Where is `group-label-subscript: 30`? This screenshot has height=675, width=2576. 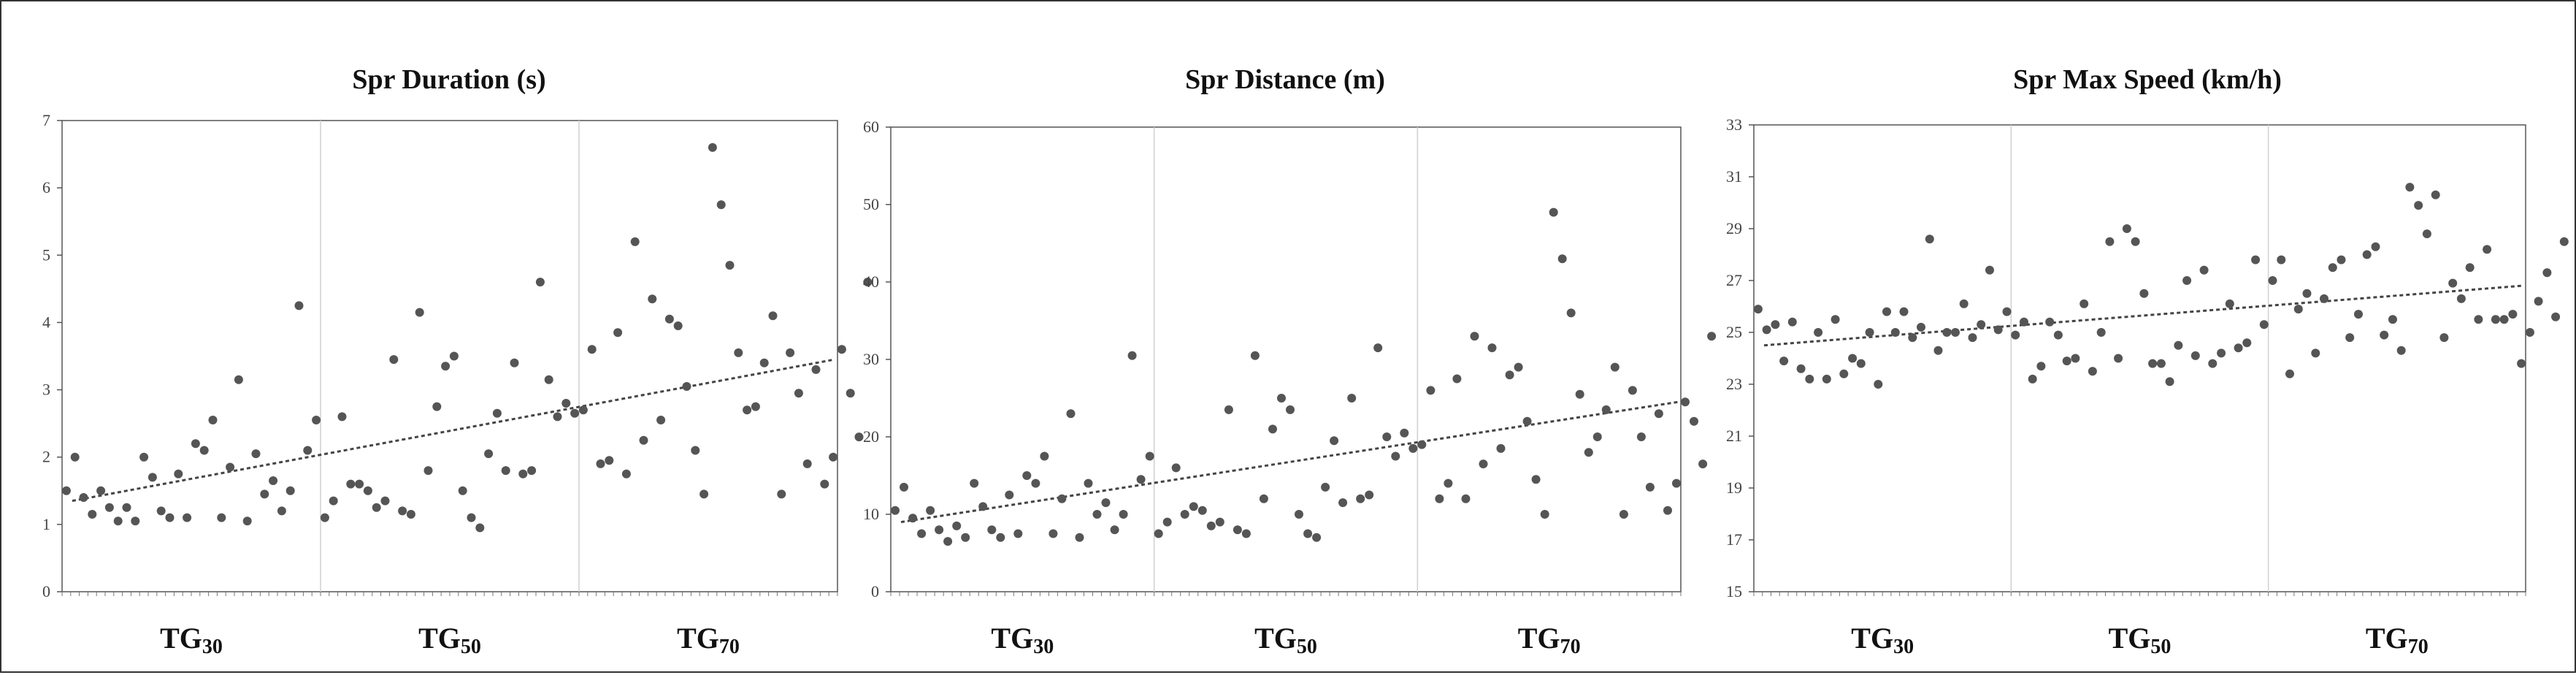
group-label-subscript: 30 is located at coordinates (1043, 647).